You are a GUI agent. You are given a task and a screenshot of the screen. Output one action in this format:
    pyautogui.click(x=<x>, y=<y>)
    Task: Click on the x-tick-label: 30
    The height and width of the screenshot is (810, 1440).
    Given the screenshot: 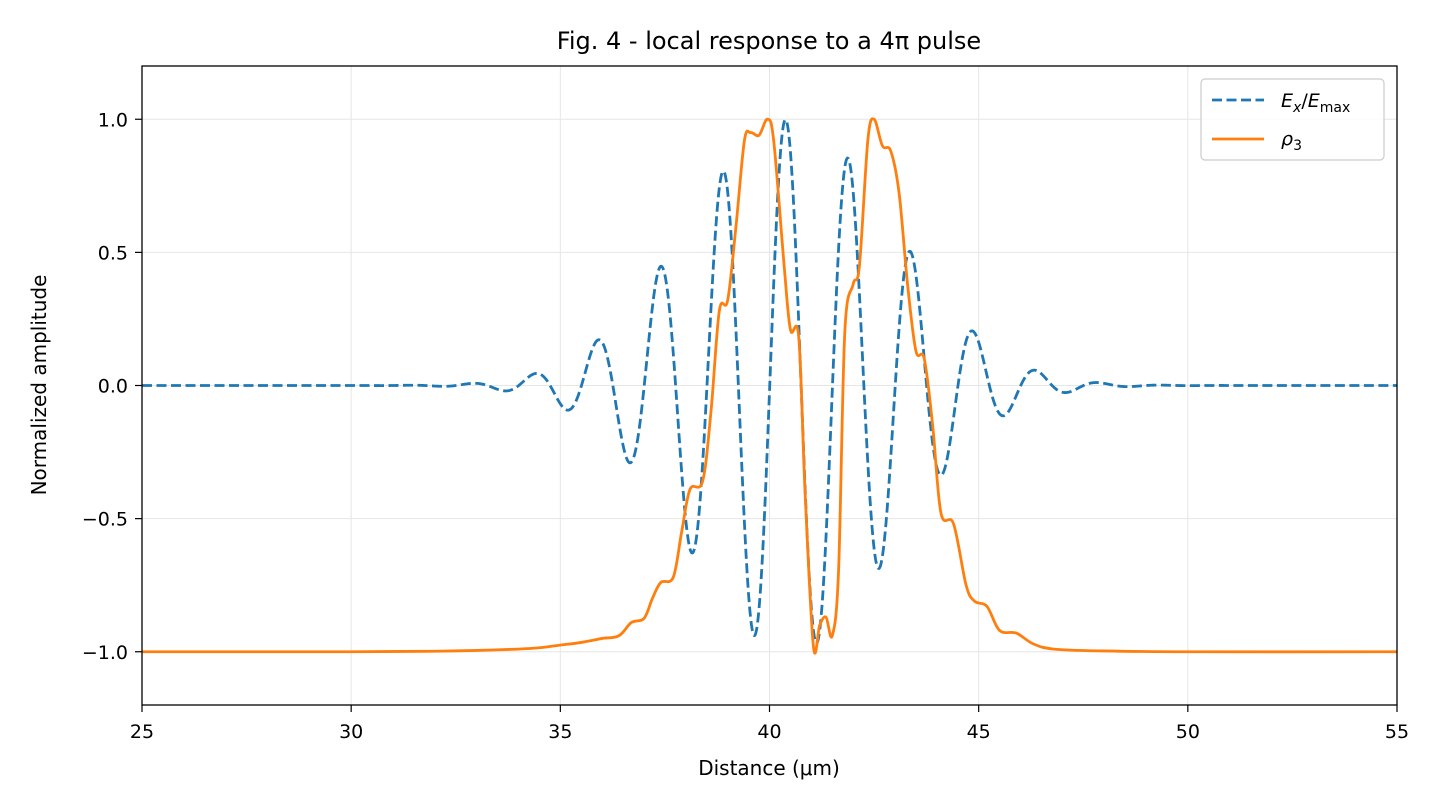 What is the action you would take?
    pyautogui.click(x=351, y=732)
    